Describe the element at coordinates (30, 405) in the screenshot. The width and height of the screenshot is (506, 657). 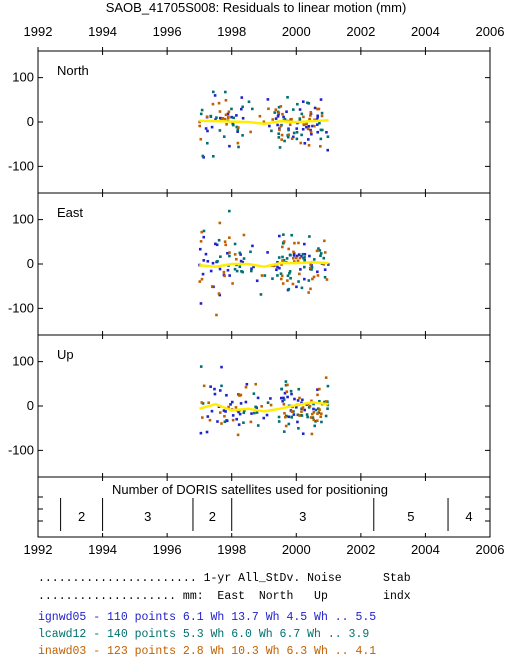
I see `y-tick-label: 0` at that location.